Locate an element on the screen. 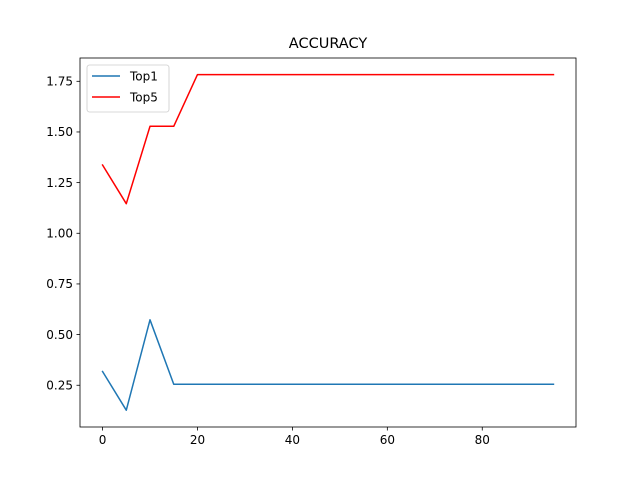 This screenshot has height=484, width=640. chart-title: ACCURACY is located at coordinates (328, 44).